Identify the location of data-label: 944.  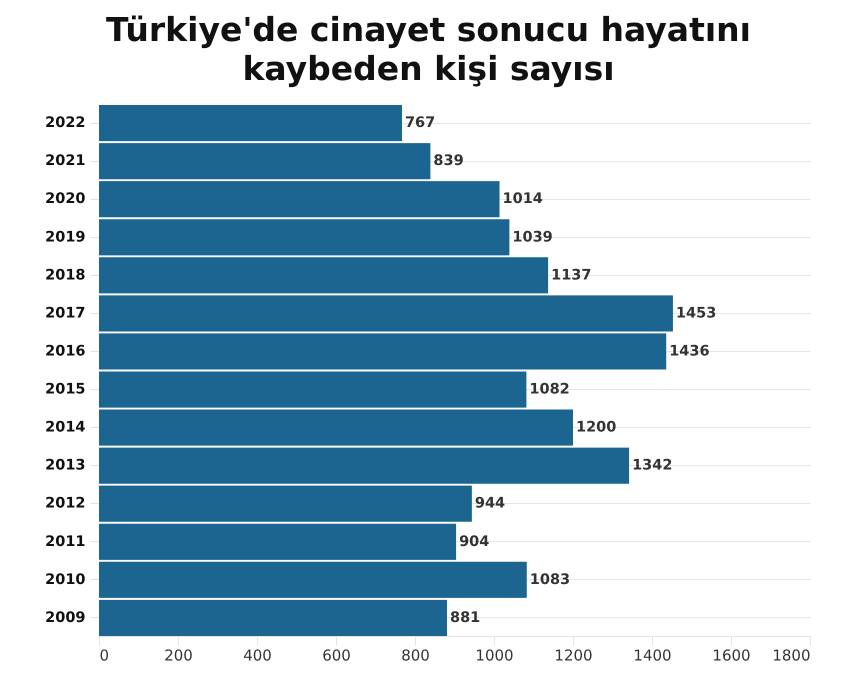
(490, 504).